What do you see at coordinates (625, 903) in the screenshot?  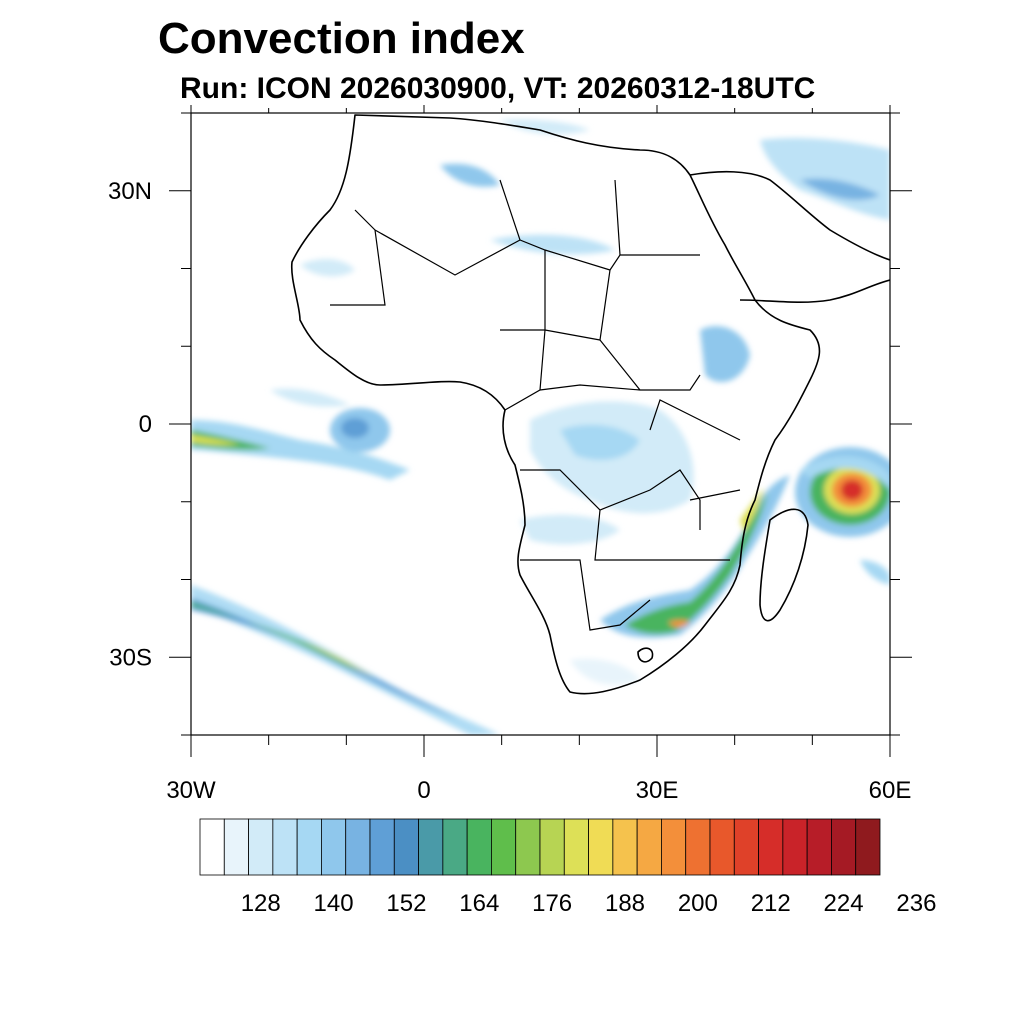 I see `colorbar-label: 188` at bounding box center [625, 903].